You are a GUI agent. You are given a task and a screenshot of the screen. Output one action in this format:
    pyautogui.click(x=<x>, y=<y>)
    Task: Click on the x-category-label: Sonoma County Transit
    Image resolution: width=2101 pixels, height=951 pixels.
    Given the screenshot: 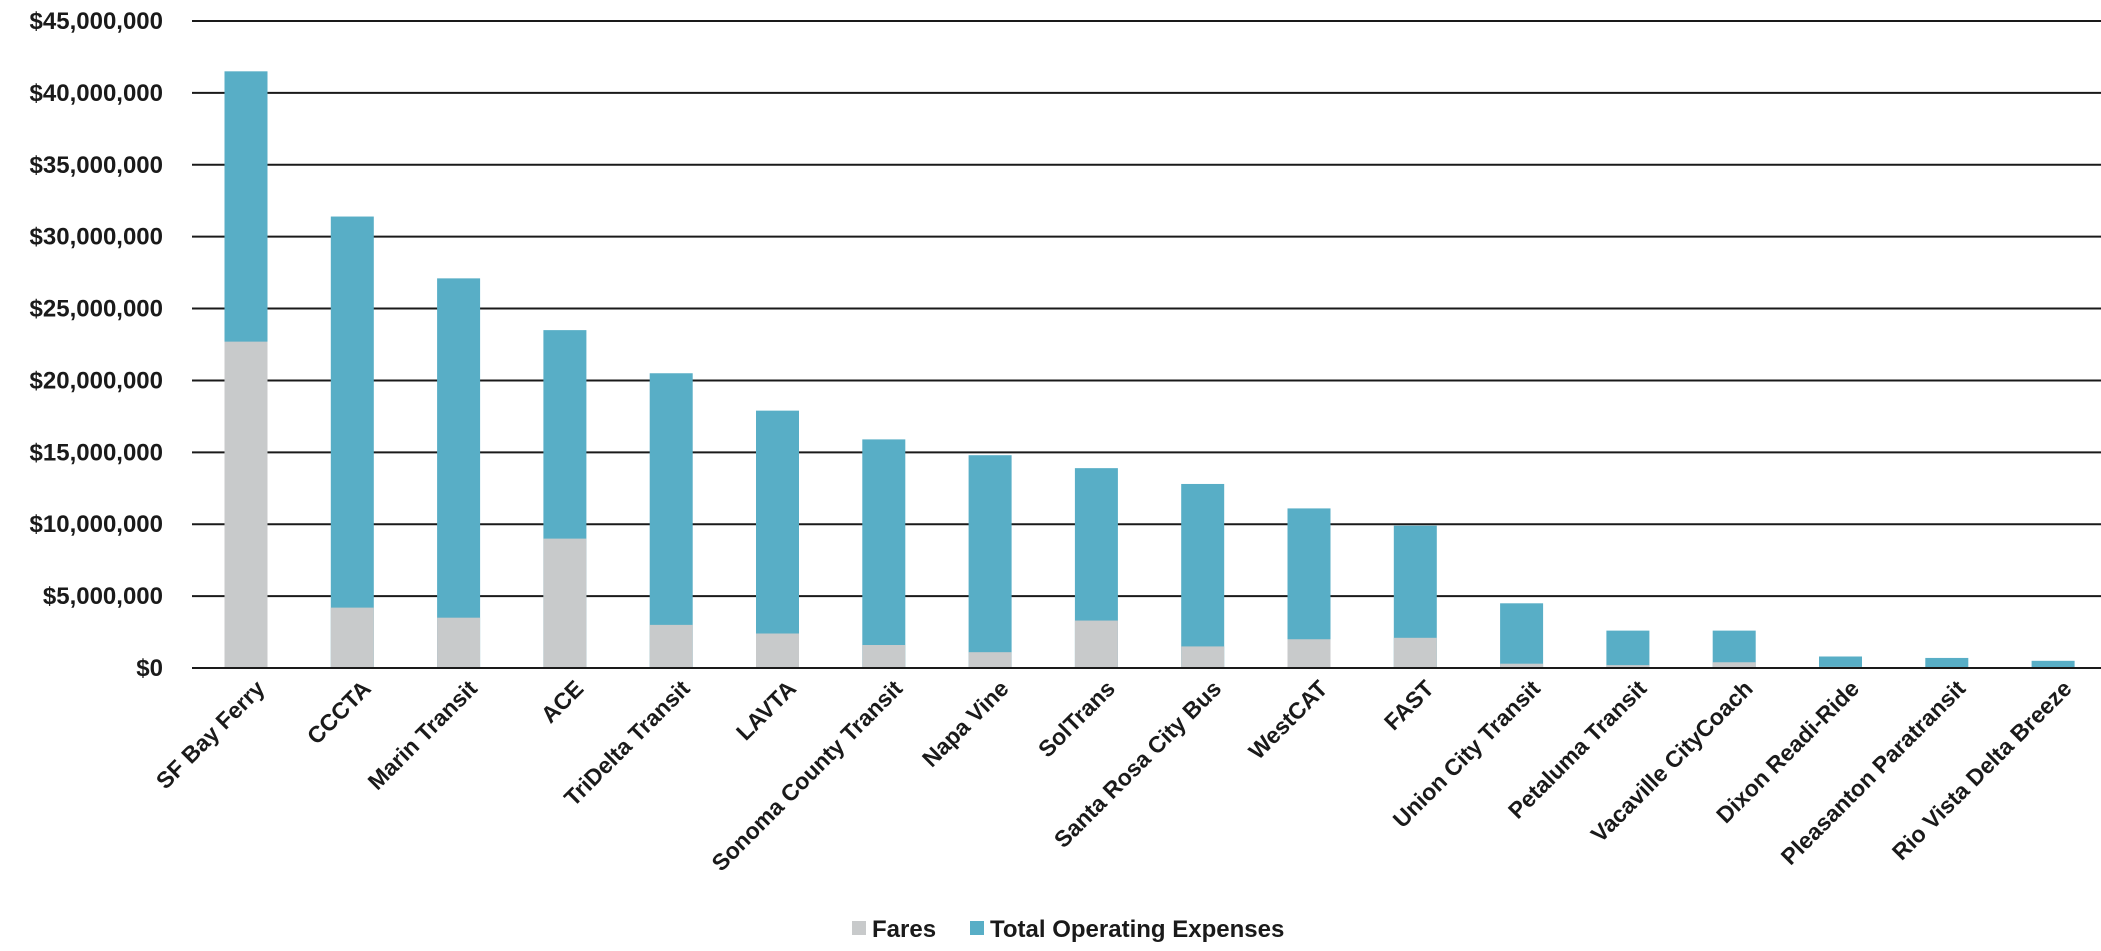 What is the action you would take?
    pyautogui.click(x=806, y=775)
    